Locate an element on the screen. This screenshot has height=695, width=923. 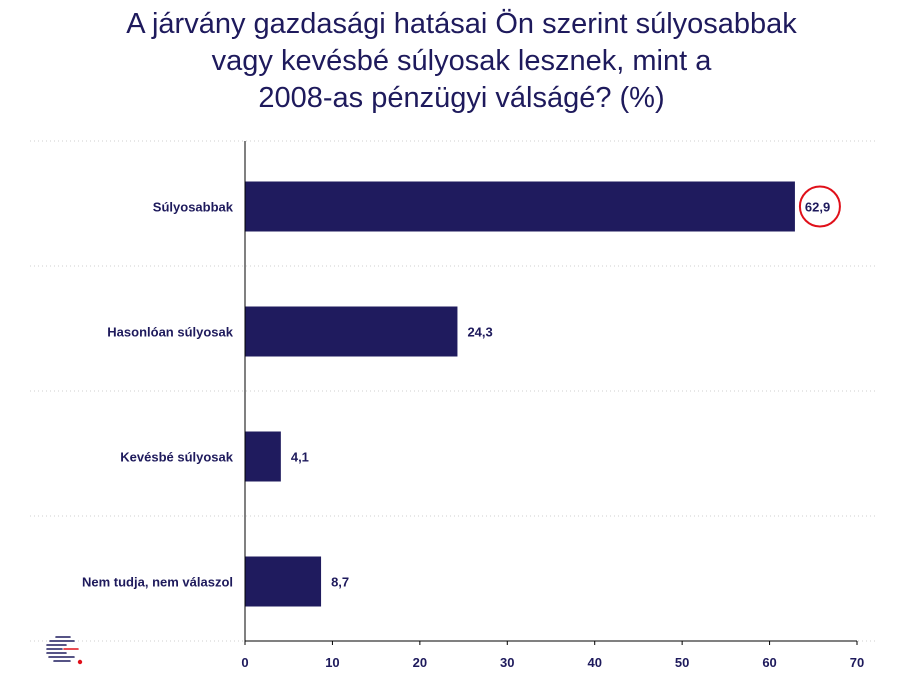
x-tick-label: 70 is located at coordinates (857, 662).